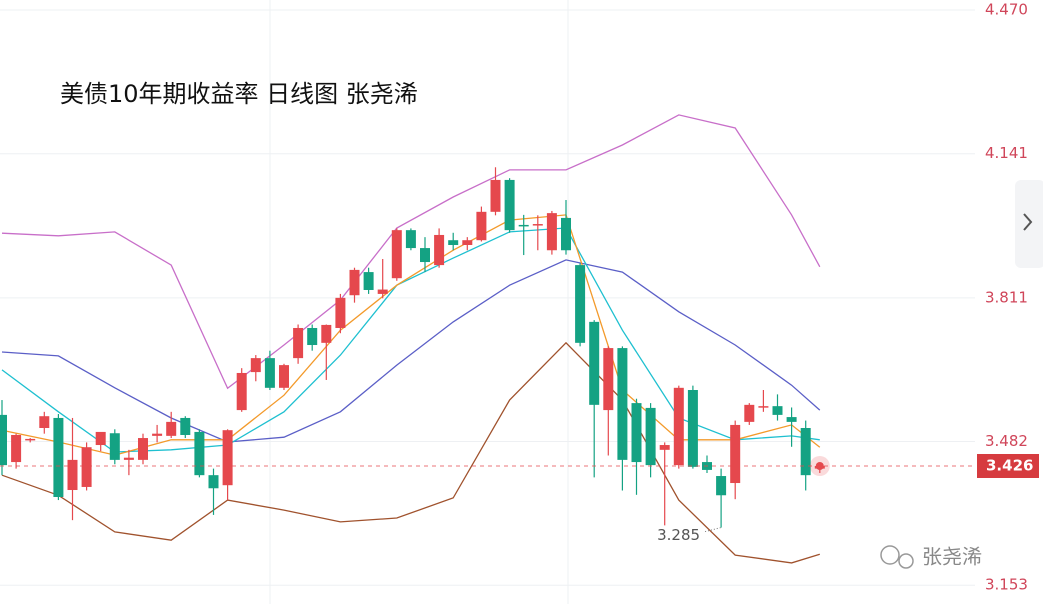  I want to click on y-tick-label: 3.811, so click(1006, 297).